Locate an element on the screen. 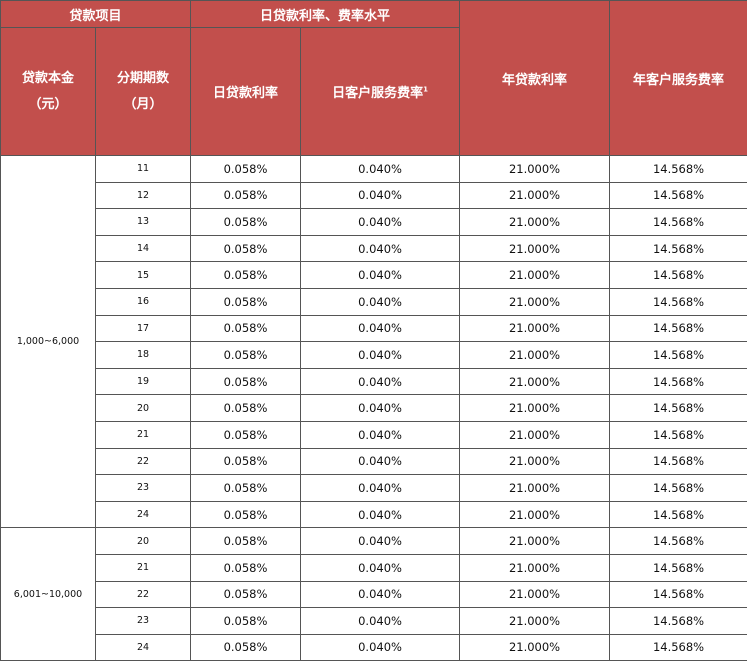  table-row: 14 0.058% 0.040% 21.000% 14.568% is located at coordinates (374, 248).